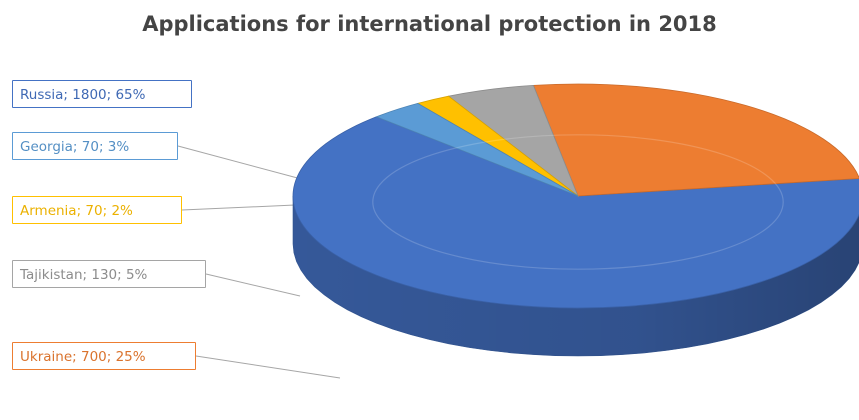  I want to click on pie-slice-ukraine, so click(696, 140).